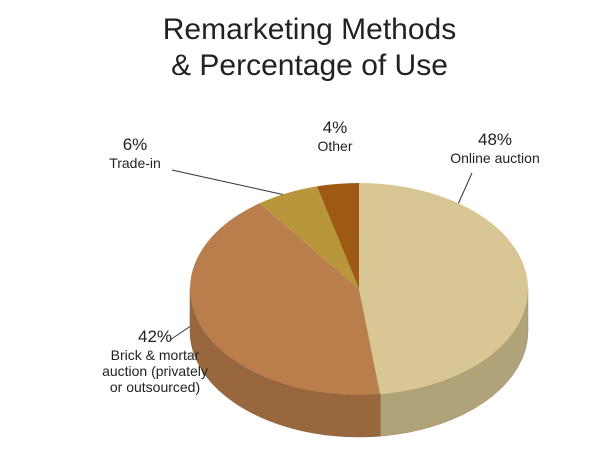  I want to click on value-label: 42%, so click(155, 336).